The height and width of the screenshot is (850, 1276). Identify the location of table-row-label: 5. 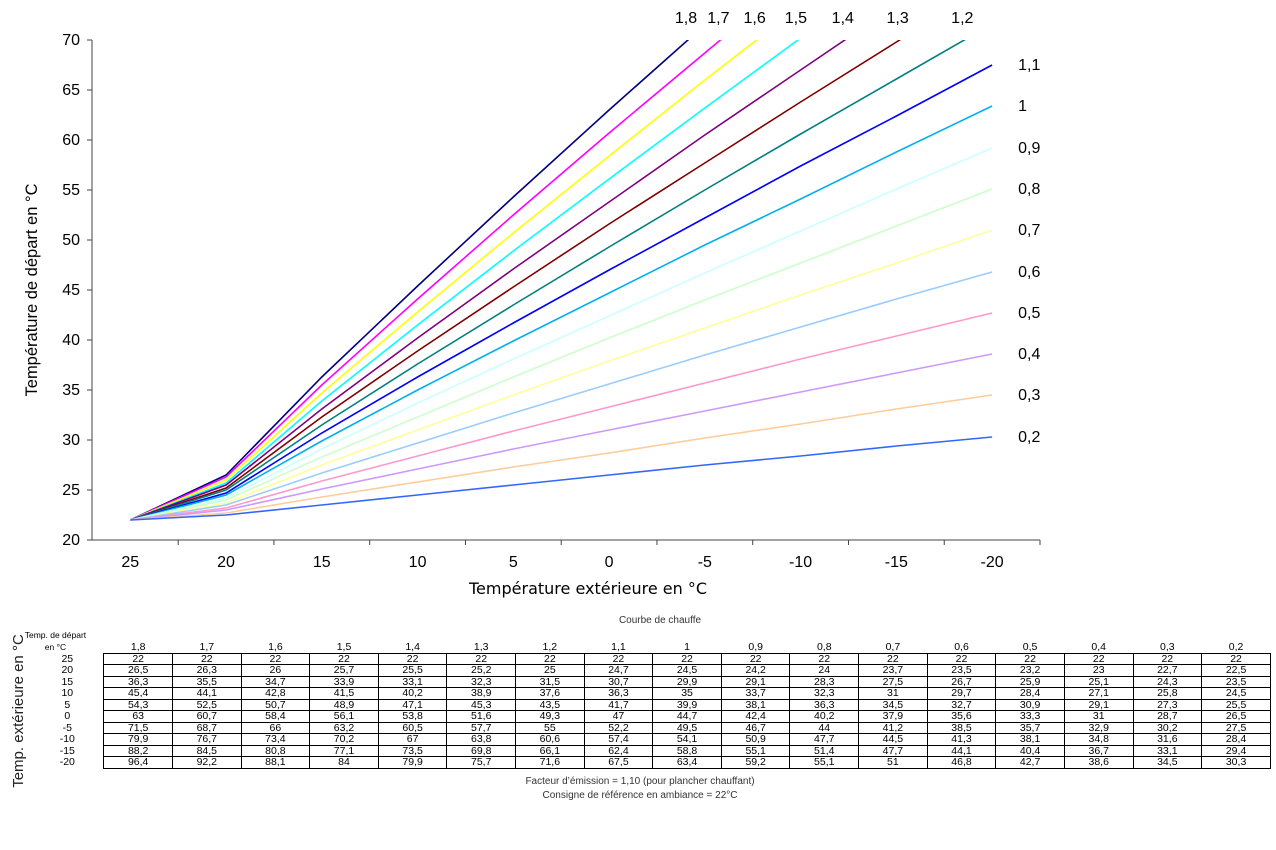
(67, 704).